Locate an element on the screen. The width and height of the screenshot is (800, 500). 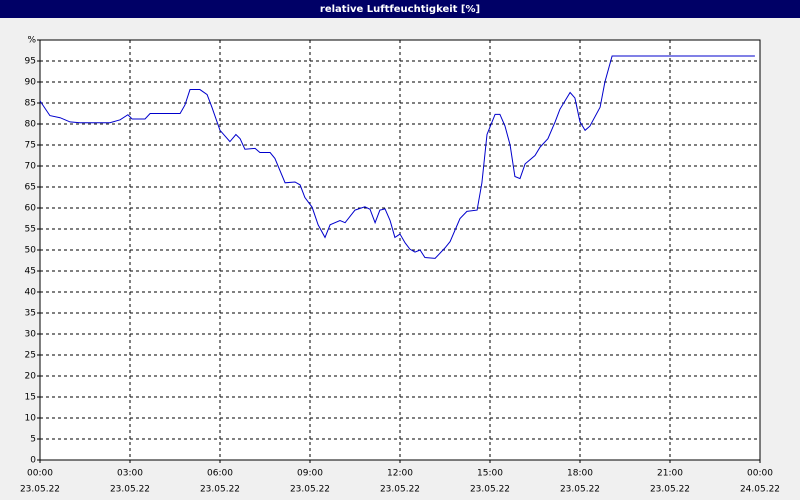
y-tick-label: 10 is located at coordinates (31, 419).